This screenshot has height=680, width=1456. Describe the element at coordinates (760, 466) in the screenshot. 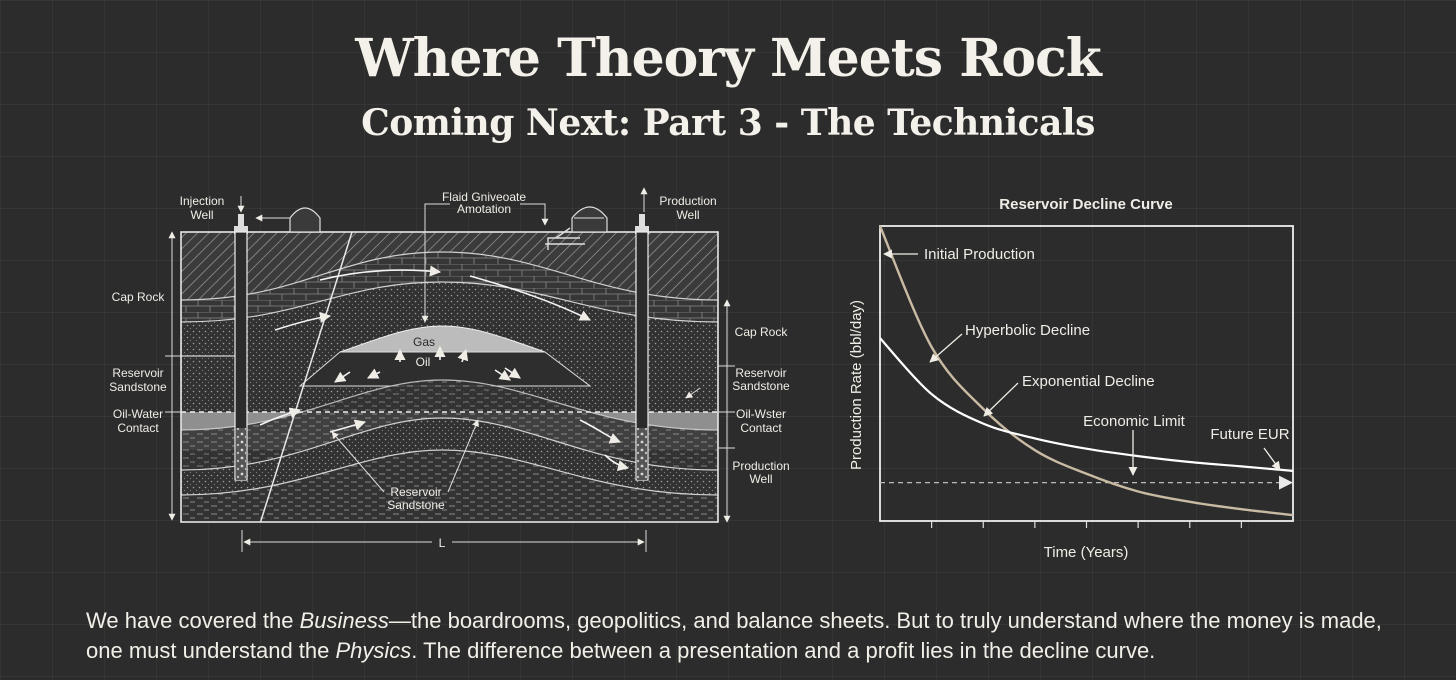

I see `label-production-right-1: Production` at that location.